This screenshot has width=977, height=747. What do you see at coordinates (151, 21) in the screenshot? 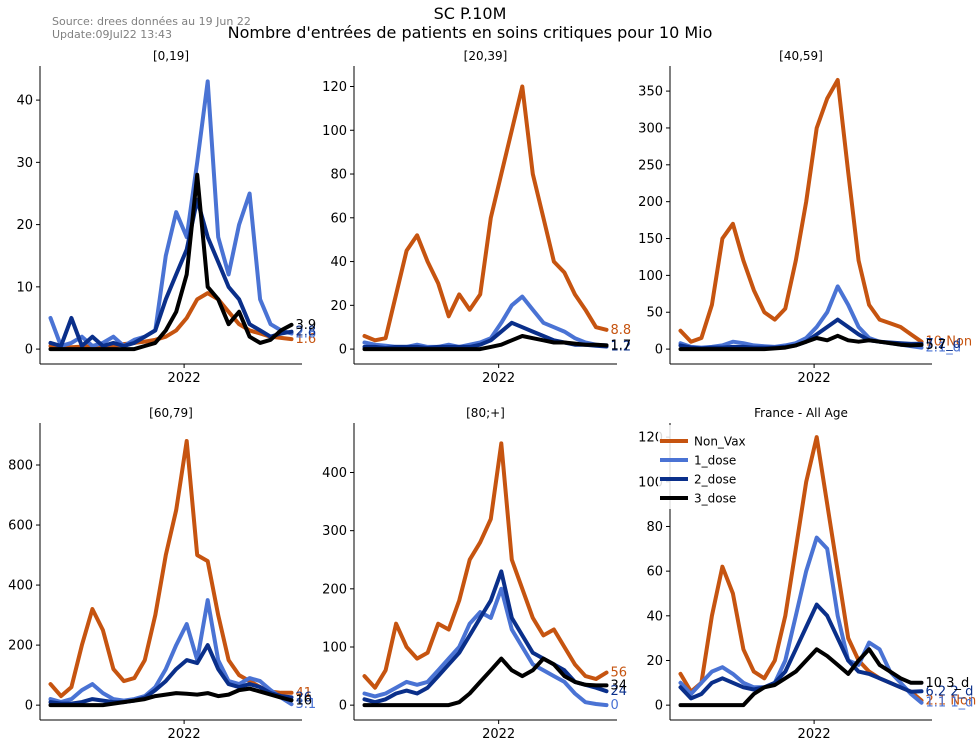
I see `source-text: Source: drees données au 19 Jun 22` at bounding box center [151, 21].